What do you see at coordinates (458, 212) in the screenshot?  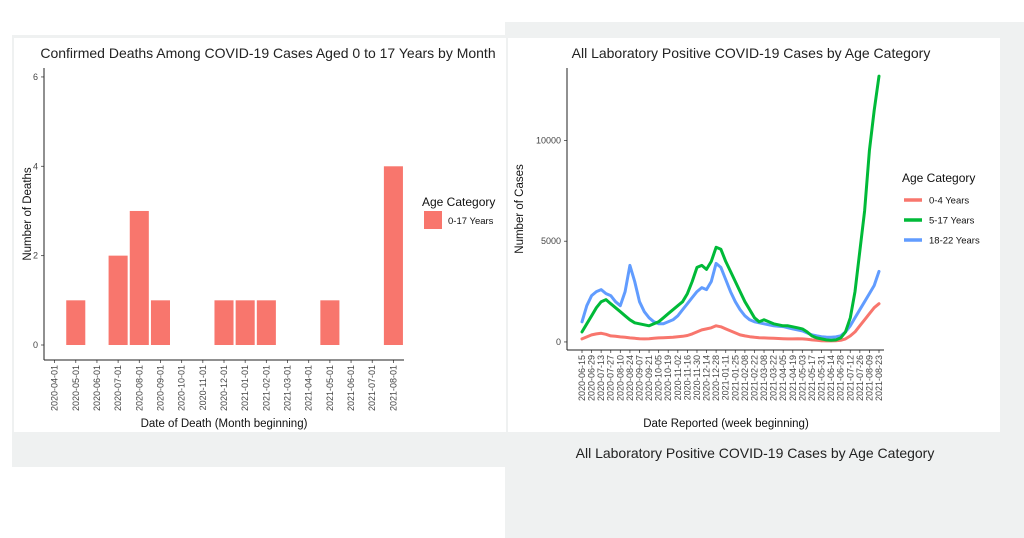 I see `deaths-legend: Age Category 0-17 Years` at bounding box center [458, 212].